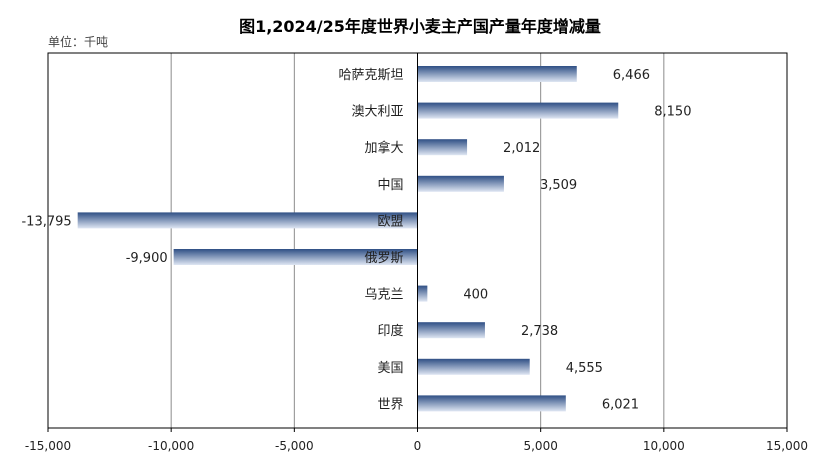 The height and width of the screenshot is (466, 834). I want to click on x-tick-label: 0, so click(418, 446).